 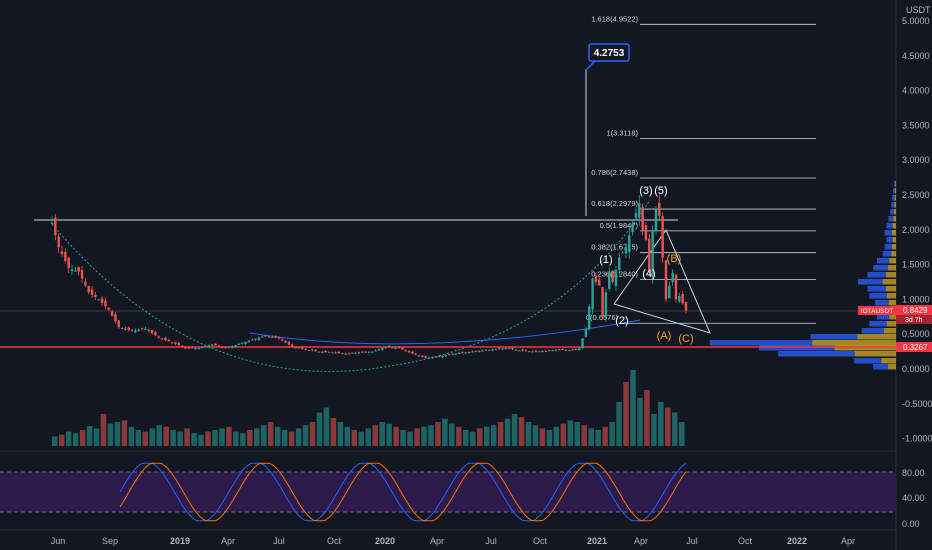 I want to click on fib-level-label: 0.786(2.7438), so click(x=614, y=172).